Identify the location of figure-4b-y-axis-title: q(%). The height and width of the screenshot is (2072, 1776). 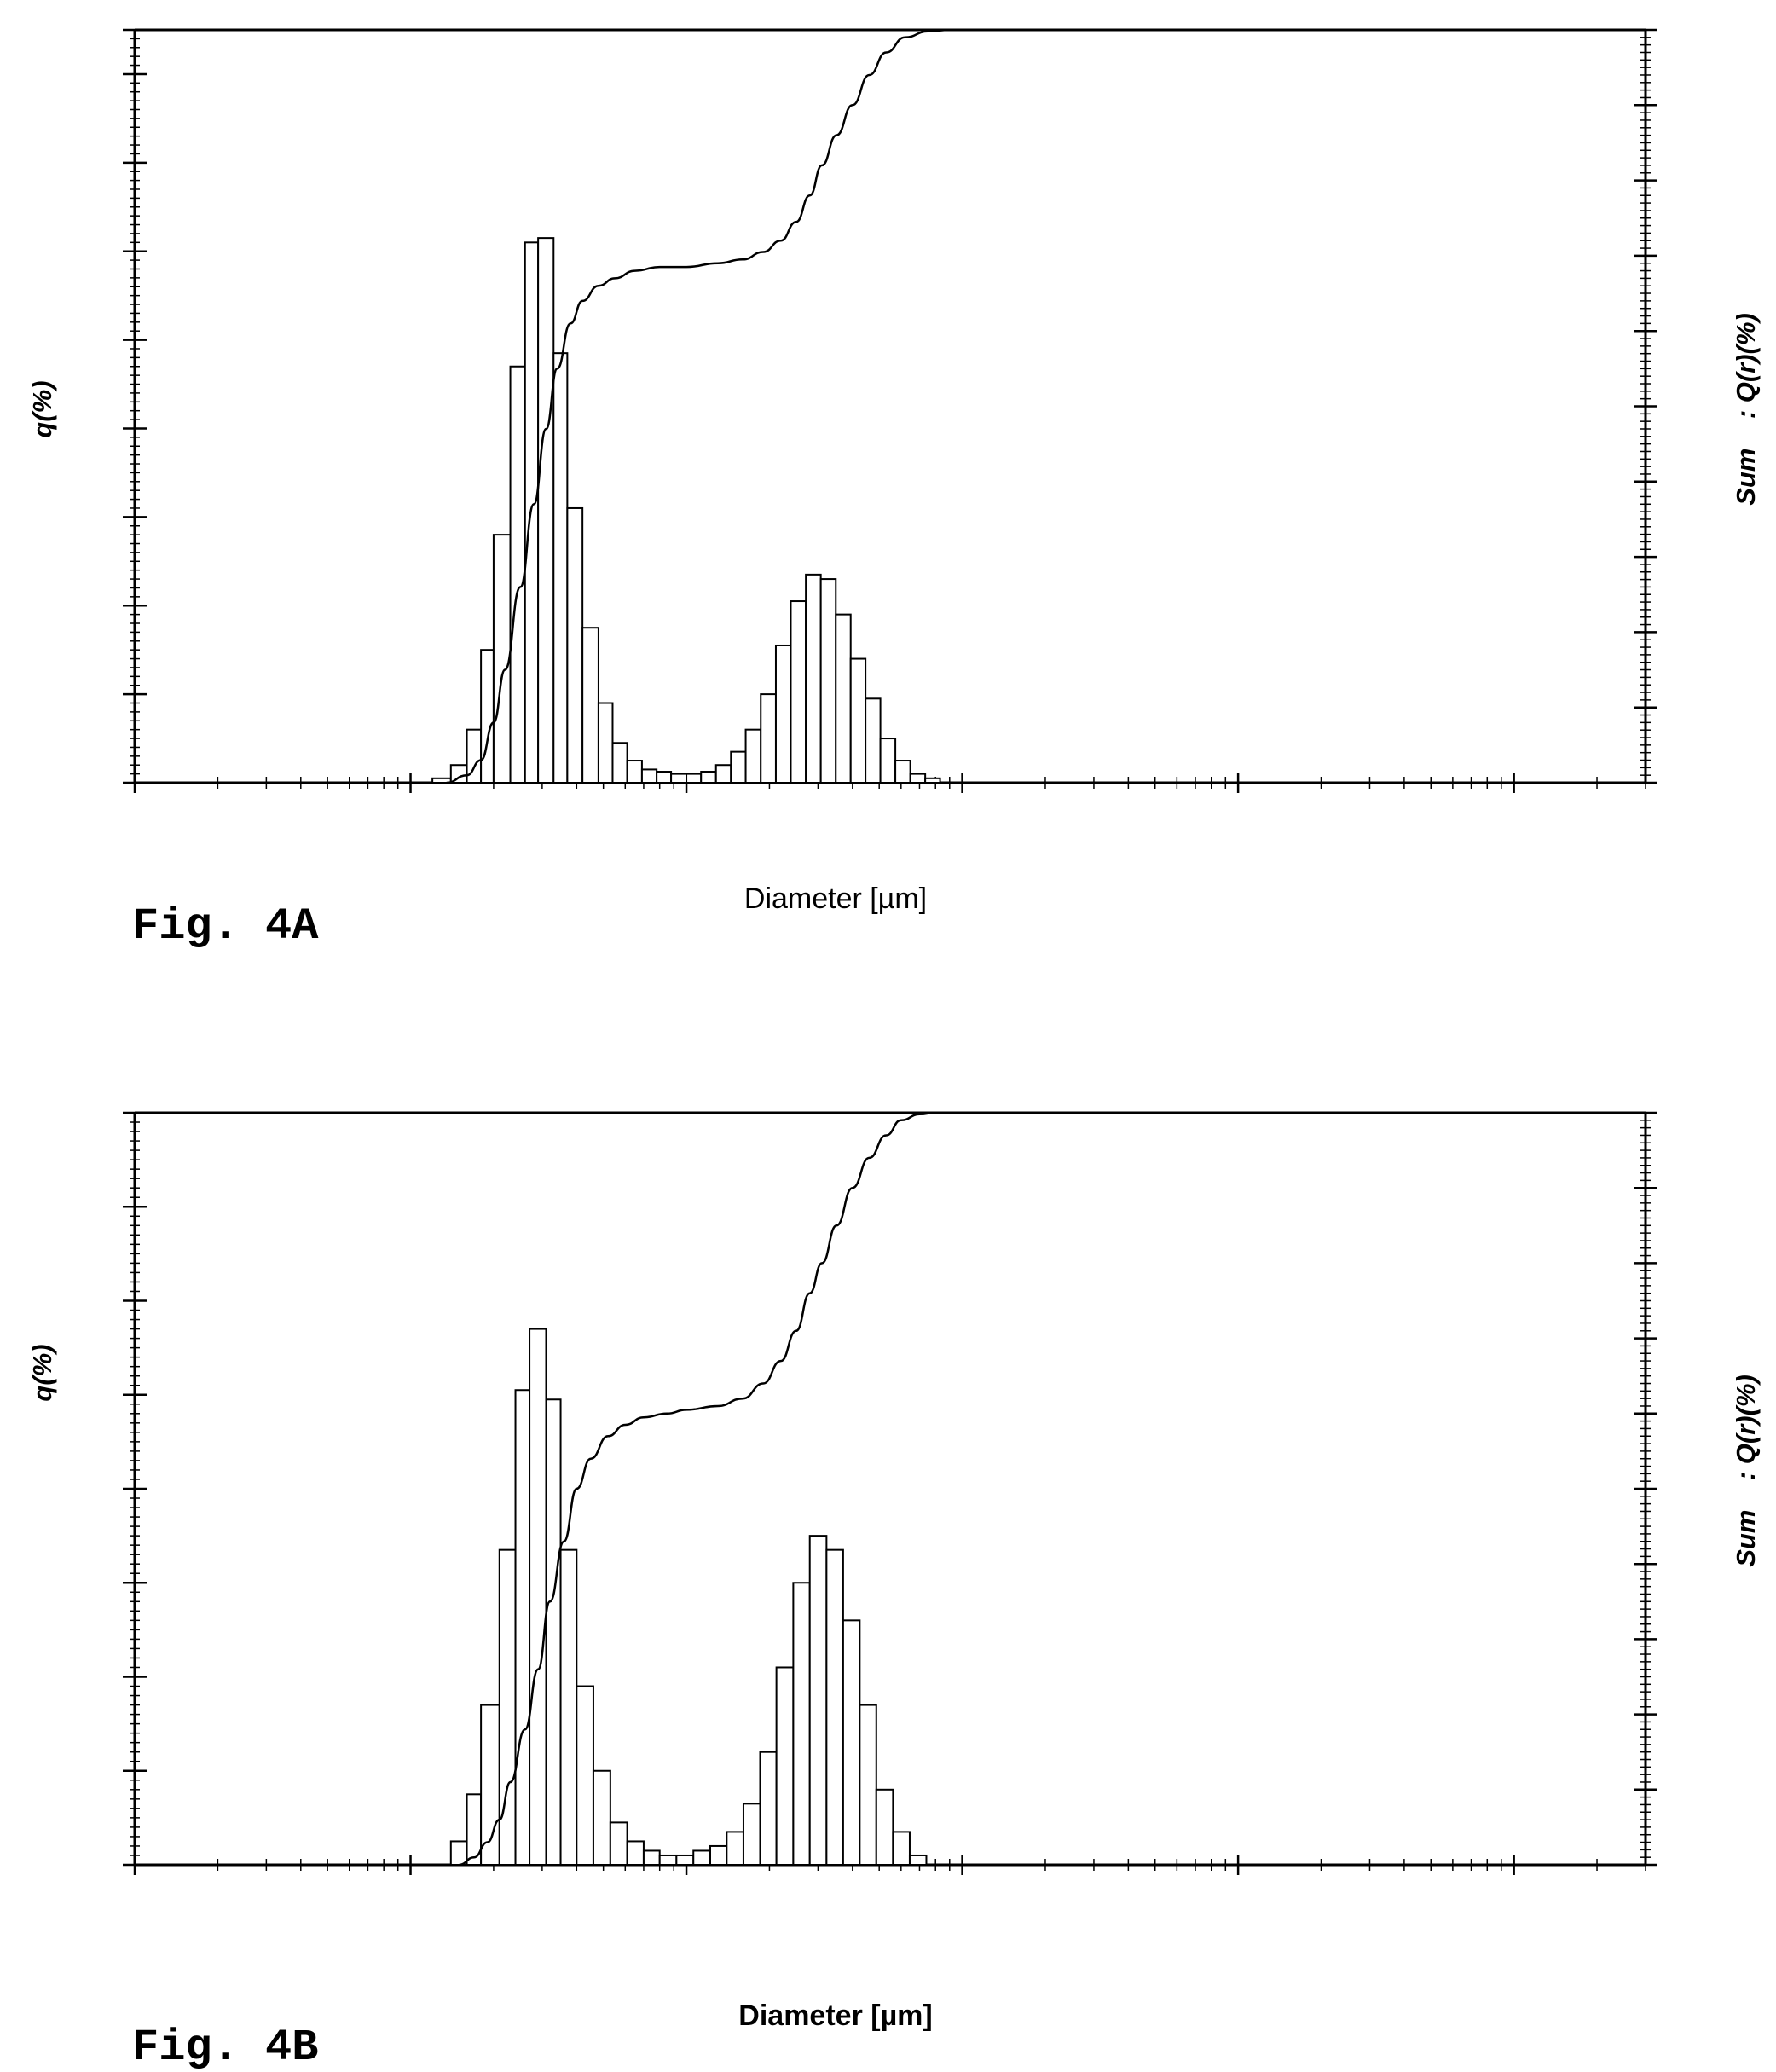
(42, 1372).